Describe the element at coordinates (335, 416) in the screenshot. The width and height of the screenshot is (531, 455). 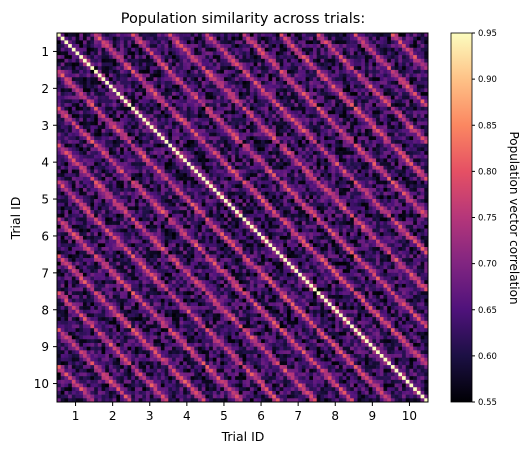
I see `x-tick-label: 8` at that location.